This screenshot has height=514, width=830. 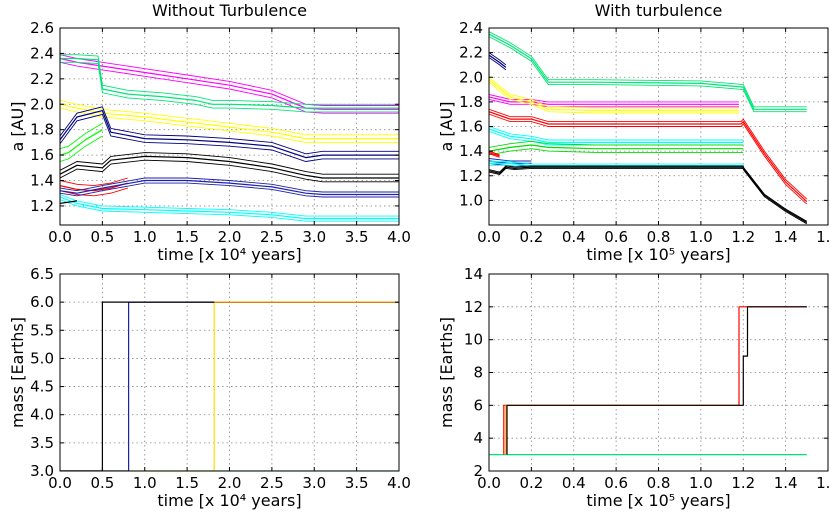 What do you see at coordinates (42, 155) in the screenshot?
I see `y-tick-label: 1.6` at bounding box center [42, 155].